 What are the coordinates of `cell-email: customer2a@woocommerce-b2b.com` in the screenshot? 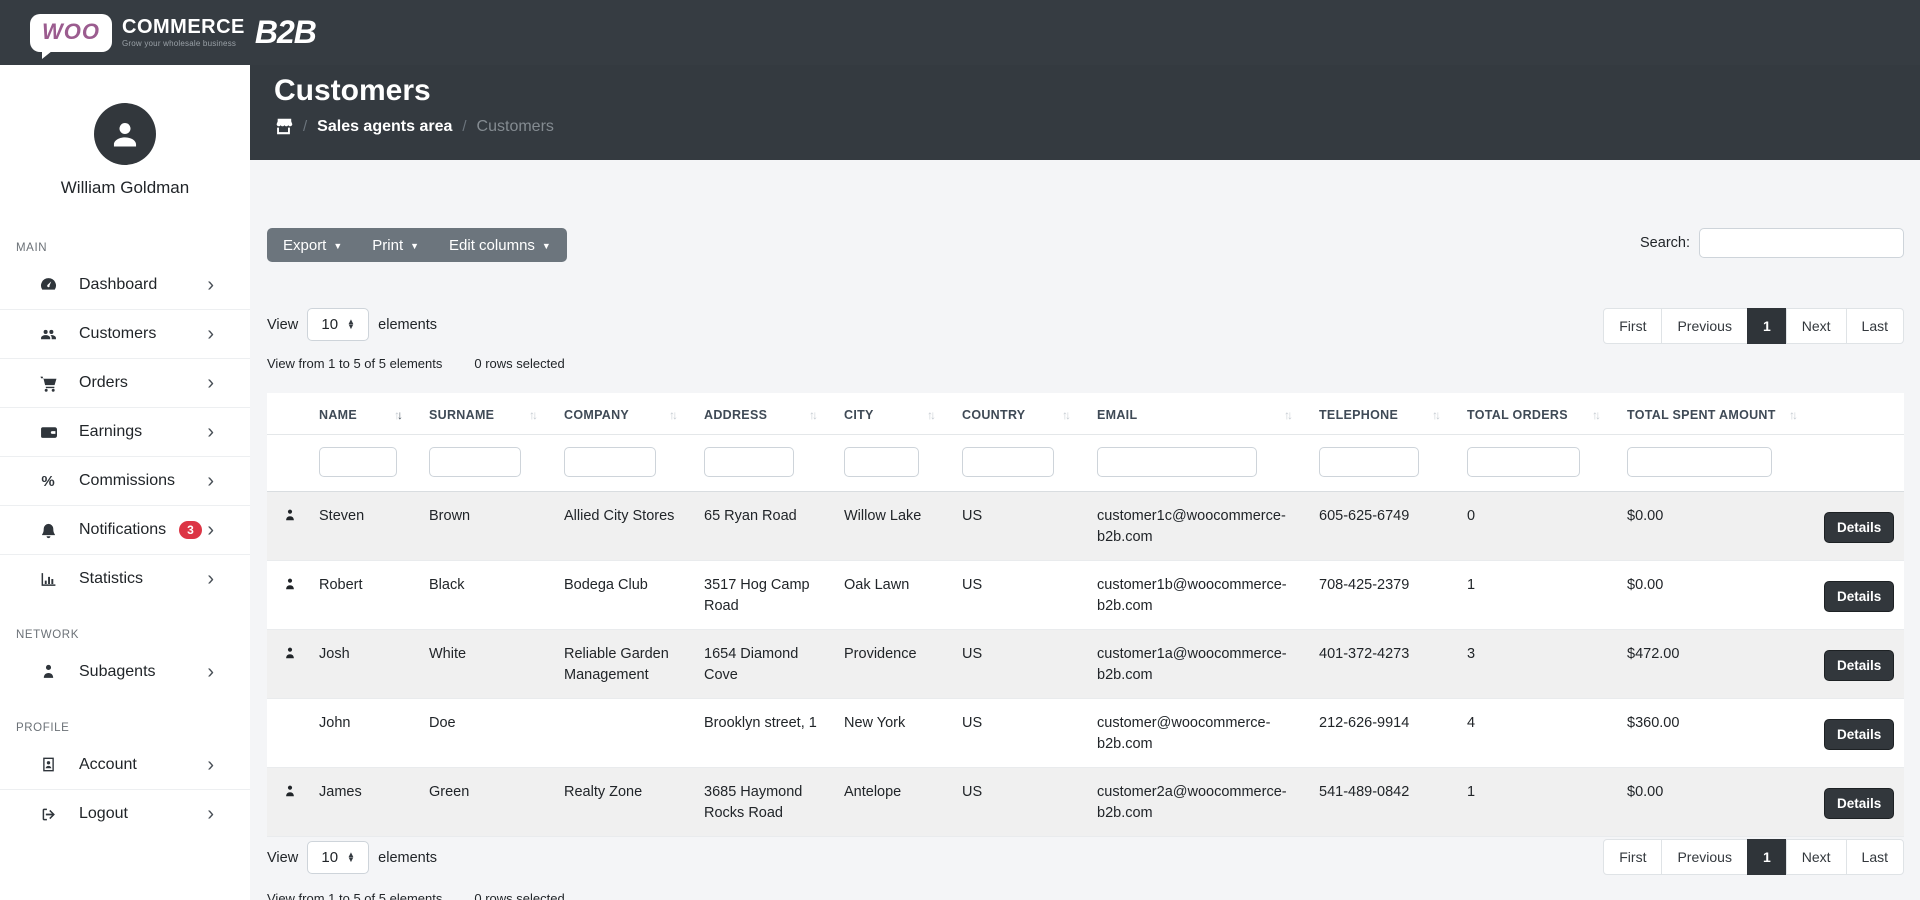 It's located at (1192, 802).